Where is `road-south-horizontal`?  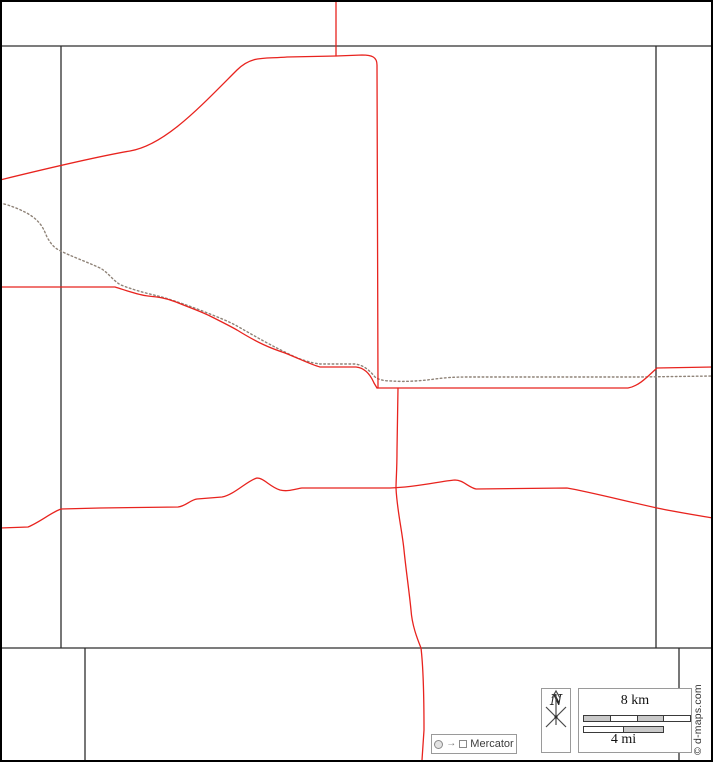
road-south-horizontal is located at coordinates (356, 503).